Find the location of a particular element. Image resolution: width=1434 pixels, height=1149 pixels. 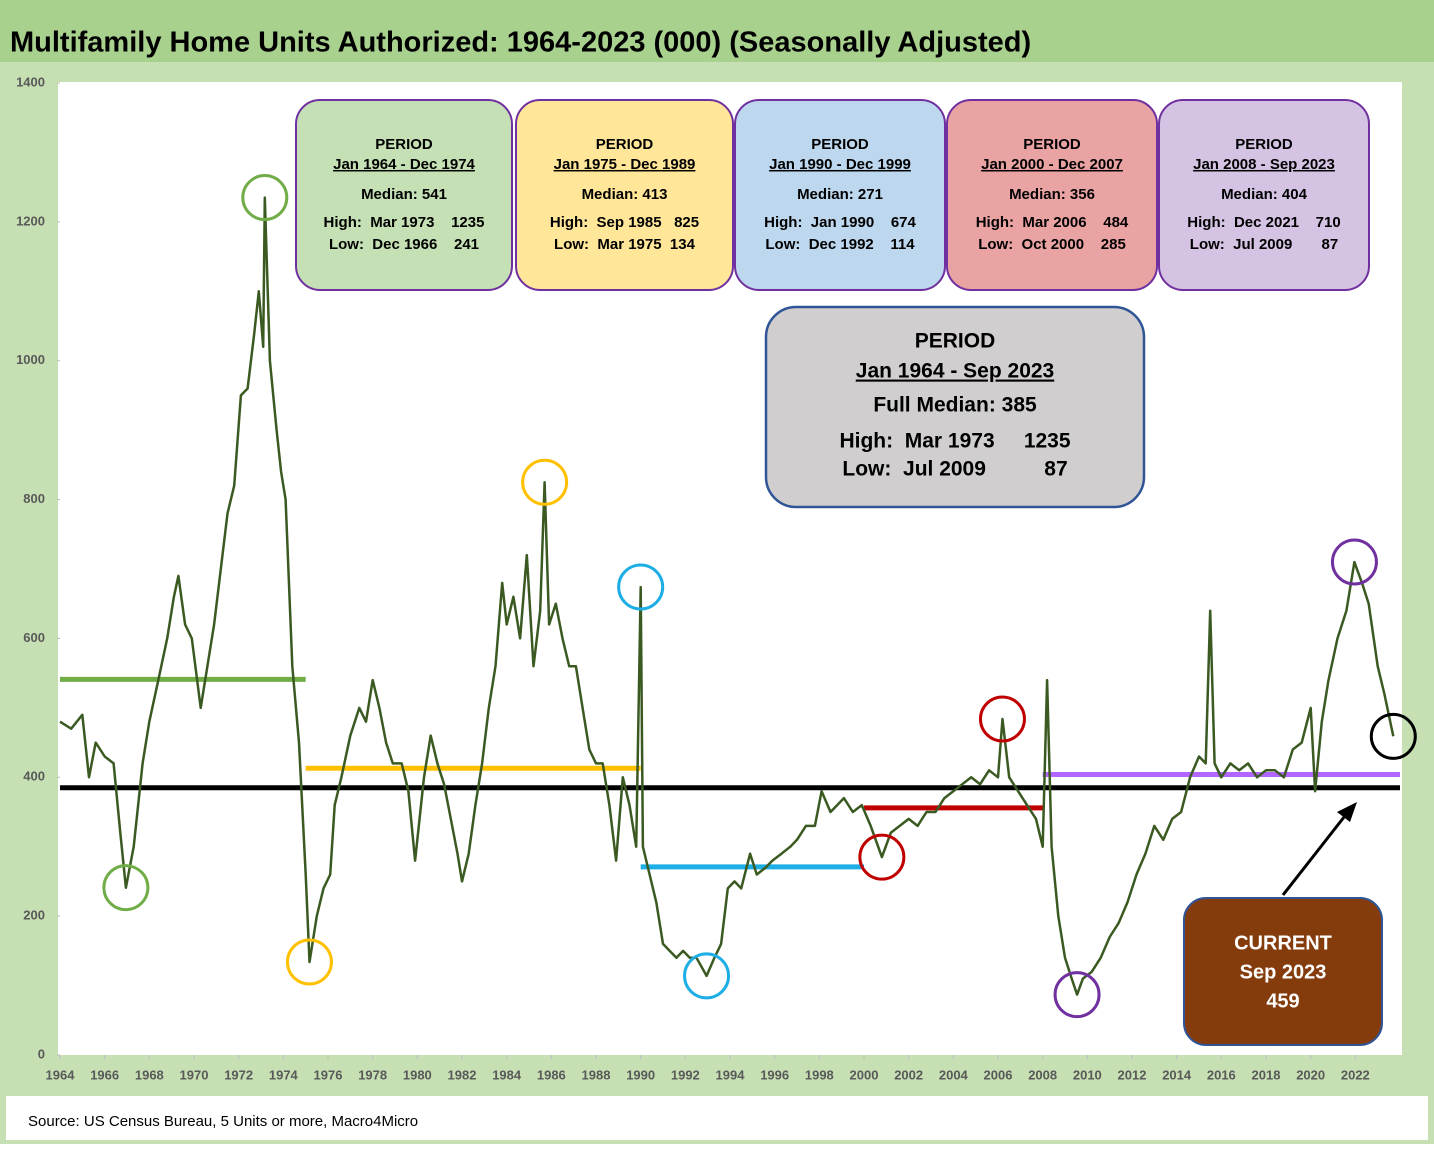

current-heading: CURRENT is located at coordinates (1283, 943).